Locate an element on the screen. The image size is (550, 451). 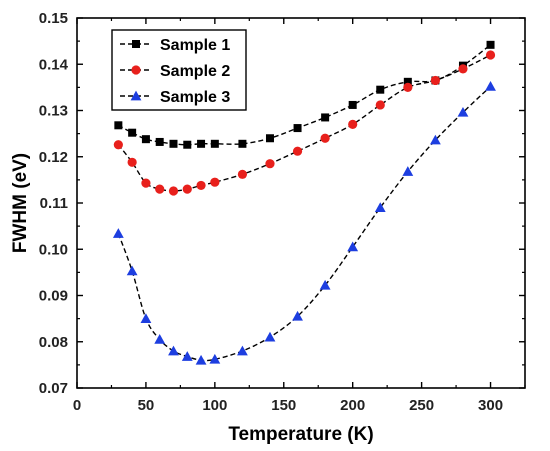
legend-item-2: Sample 2 is located at coordinates (175, 71).